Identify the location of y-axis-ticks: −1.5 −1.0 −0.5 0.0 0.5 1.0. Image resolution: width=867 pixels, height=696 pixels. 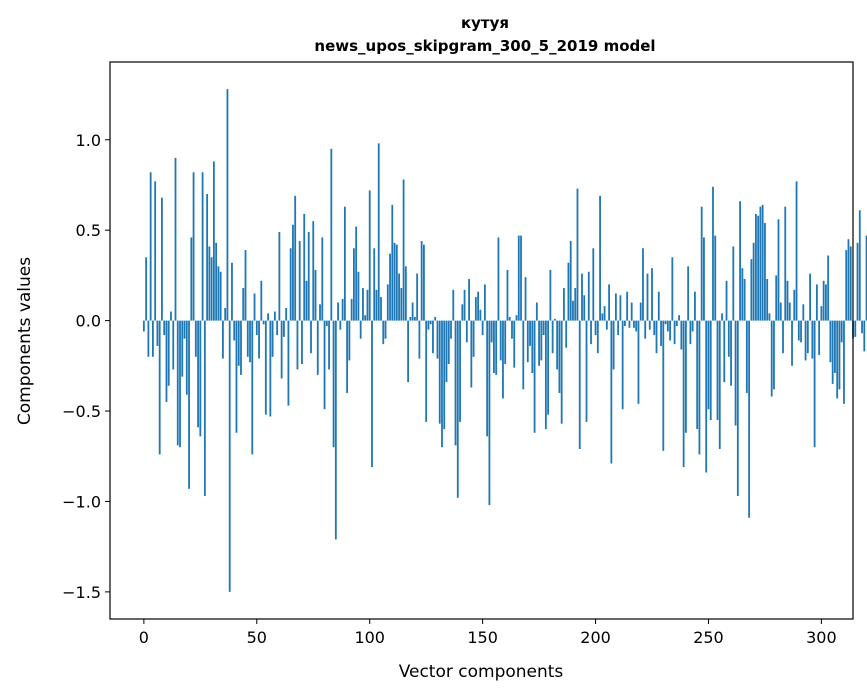
(86, 366).